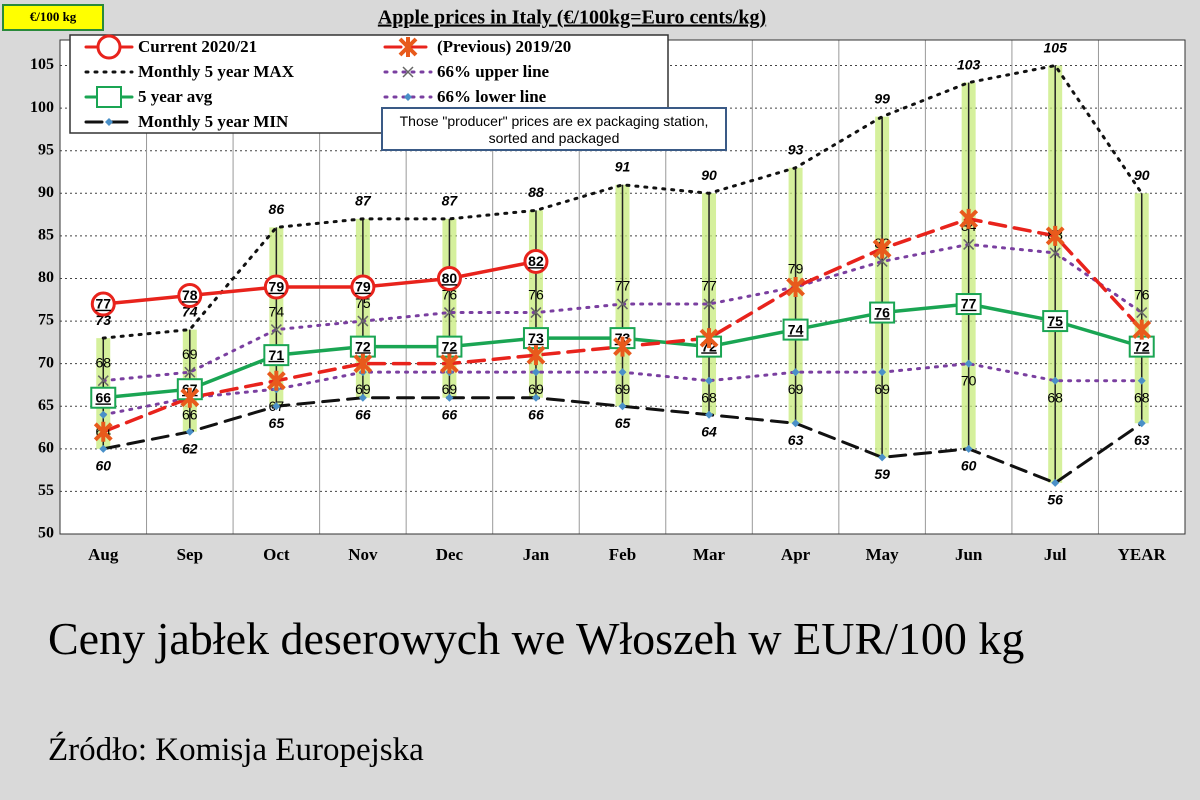 This screenshot has width=1200, height=800. What do you see at coordinates (536, 192) in the screenshot?
I see `data-label: 88` at bounding box center [536, 192].